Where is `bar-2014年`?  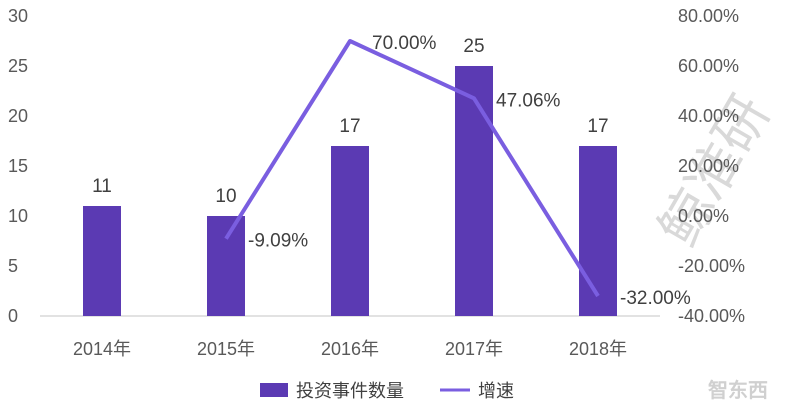
bar-2014年 is located at coordinates (102, 261).